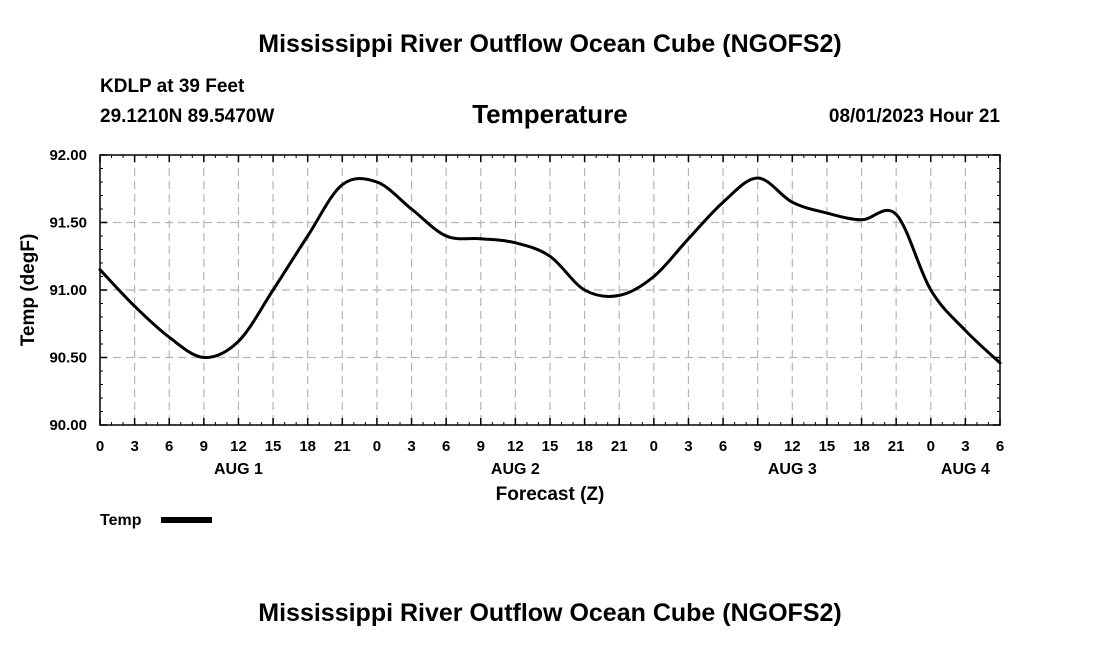 This screenshot has width=1100, height=650. What do you see at coordinates (515, 469) in the screenshot?
I see `day-label: AUG 2` at bounding box center [515, 469].